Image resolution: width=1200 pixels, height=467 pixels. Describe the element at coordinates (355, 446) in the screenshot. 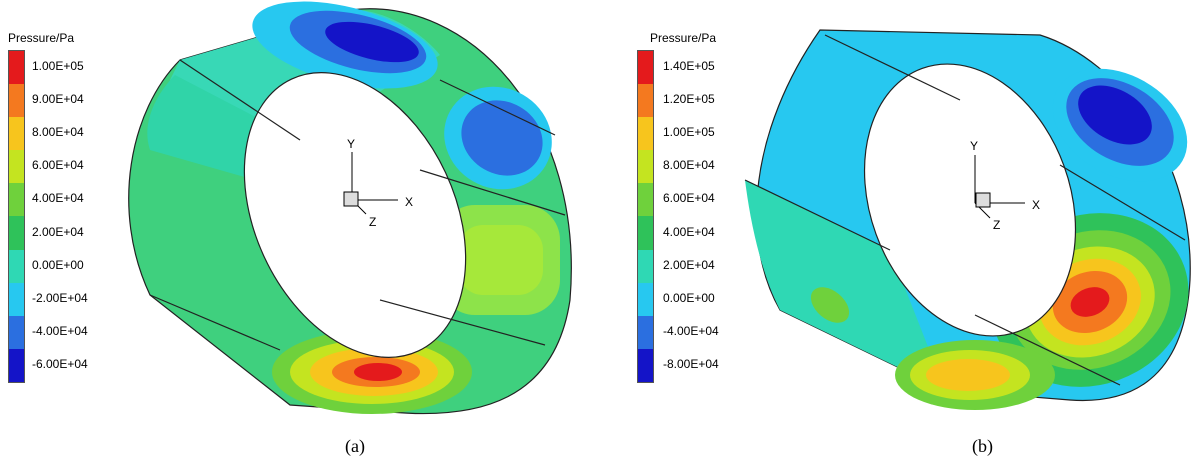

I see `caption-a: (a)` at that location.